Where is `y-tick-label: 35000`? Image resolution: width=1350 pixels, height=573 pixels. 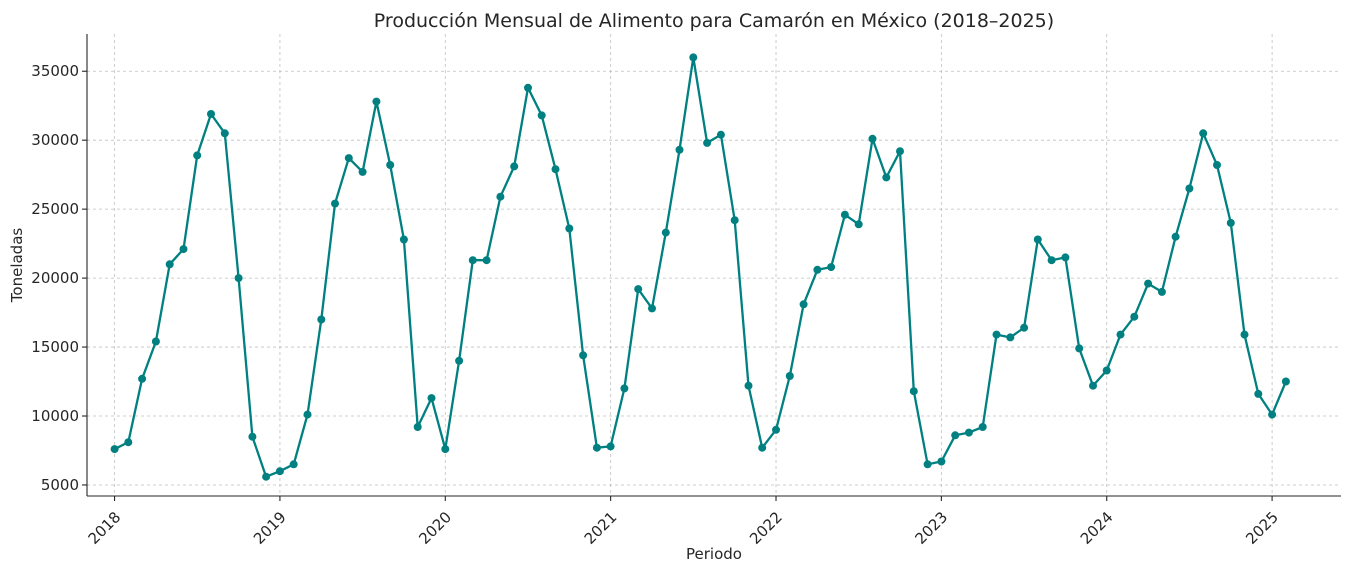
y-tick-label: 35000 is located at coordinates (55, 71).